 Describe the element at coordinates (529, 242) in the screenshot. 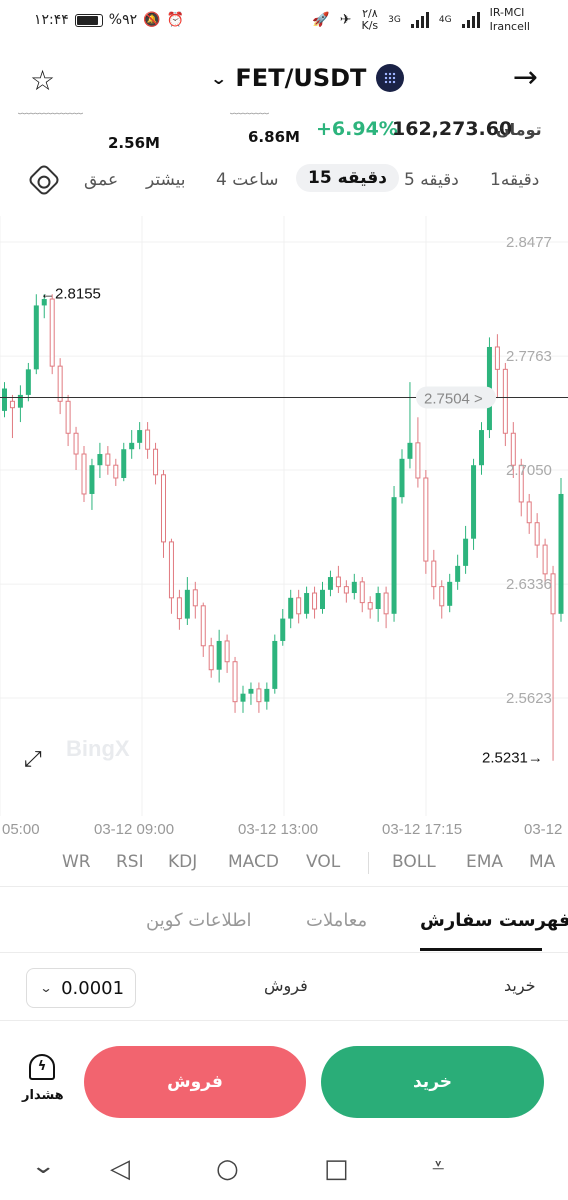

I see `y-tick-label: 2.8477` at that location.